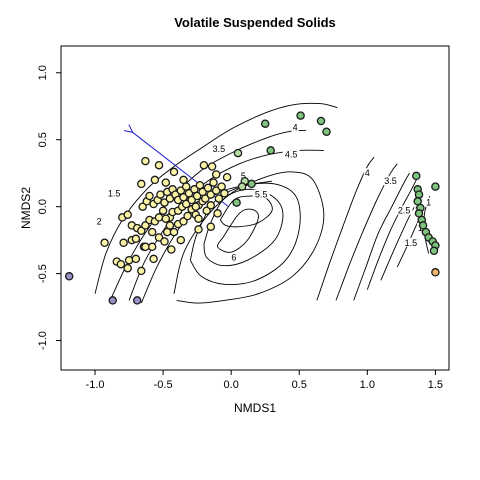  I want to click on contour-label-9: 4, so click(367, 173).